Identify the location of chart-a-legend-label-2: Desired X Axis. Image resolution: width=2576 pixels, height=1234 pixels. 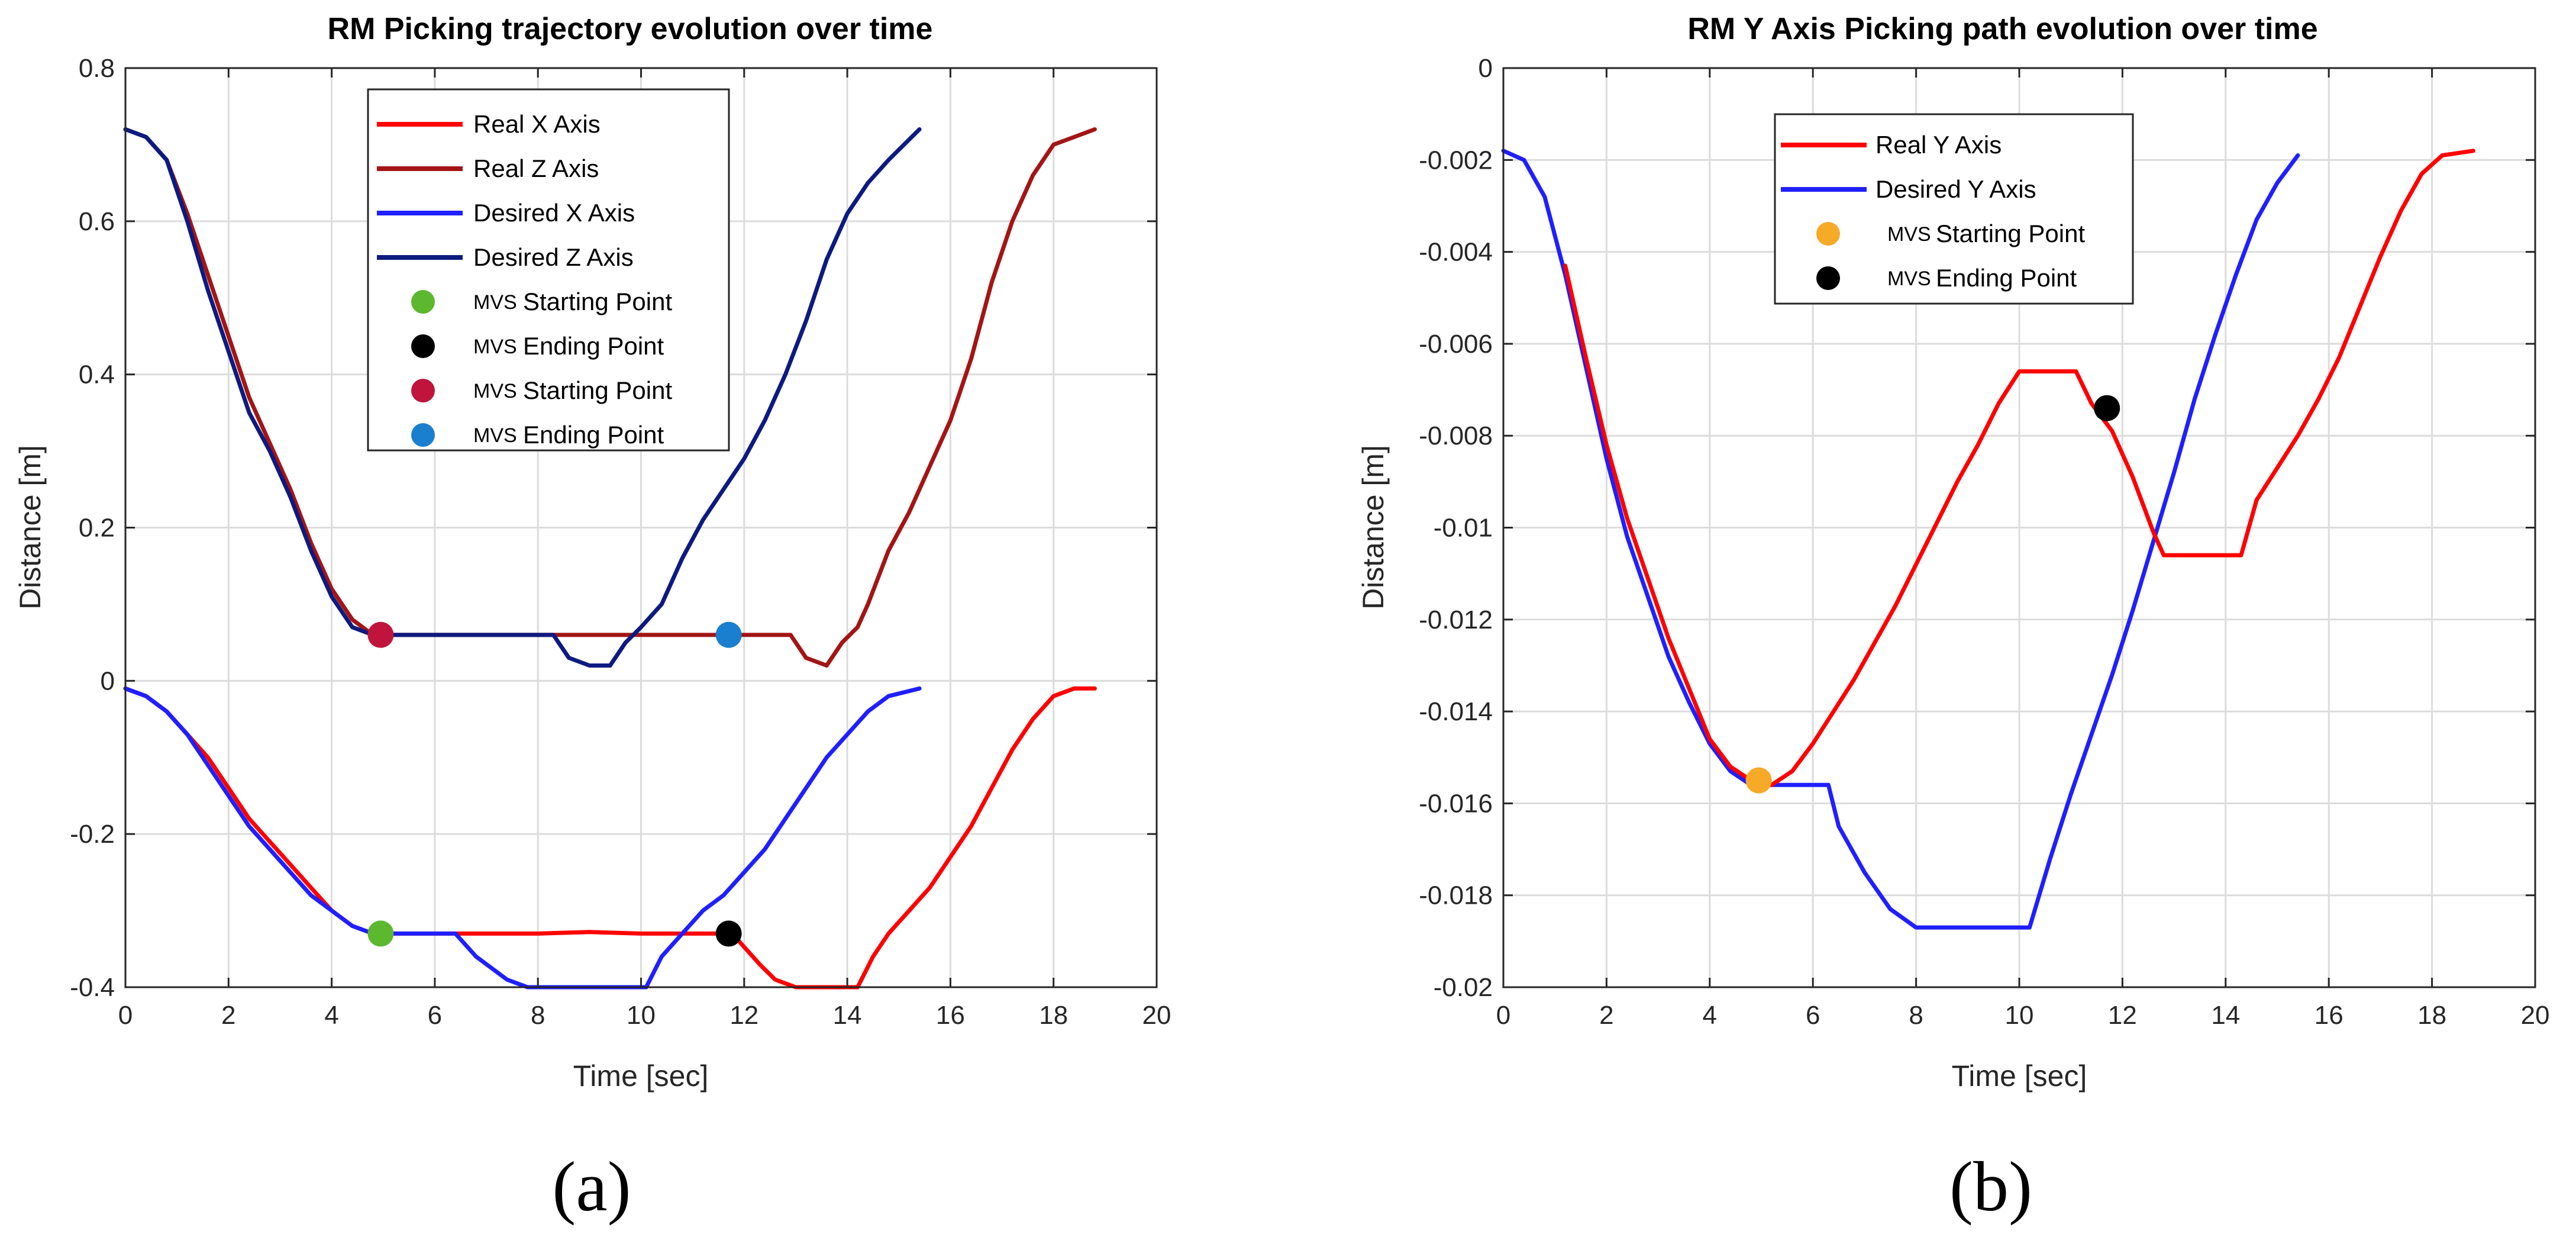
(554, 213).